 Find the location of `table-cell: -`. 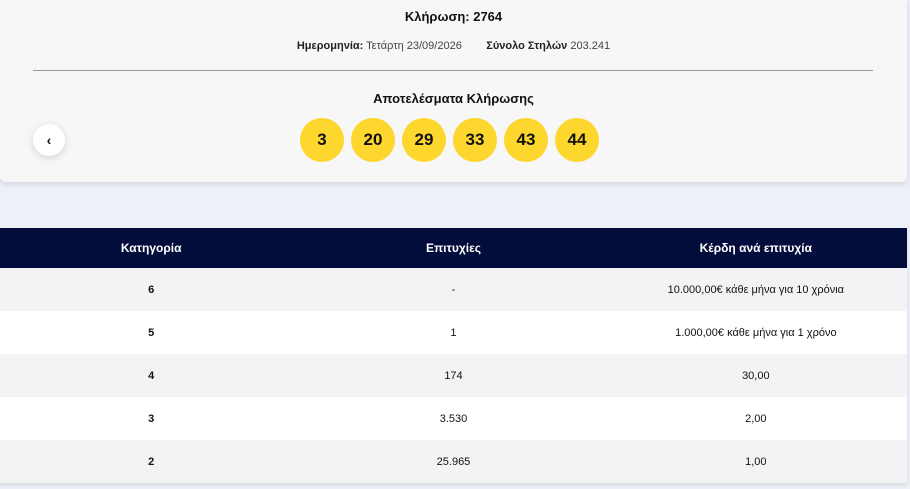

table-cell: - is located at coordinates (453, 289).